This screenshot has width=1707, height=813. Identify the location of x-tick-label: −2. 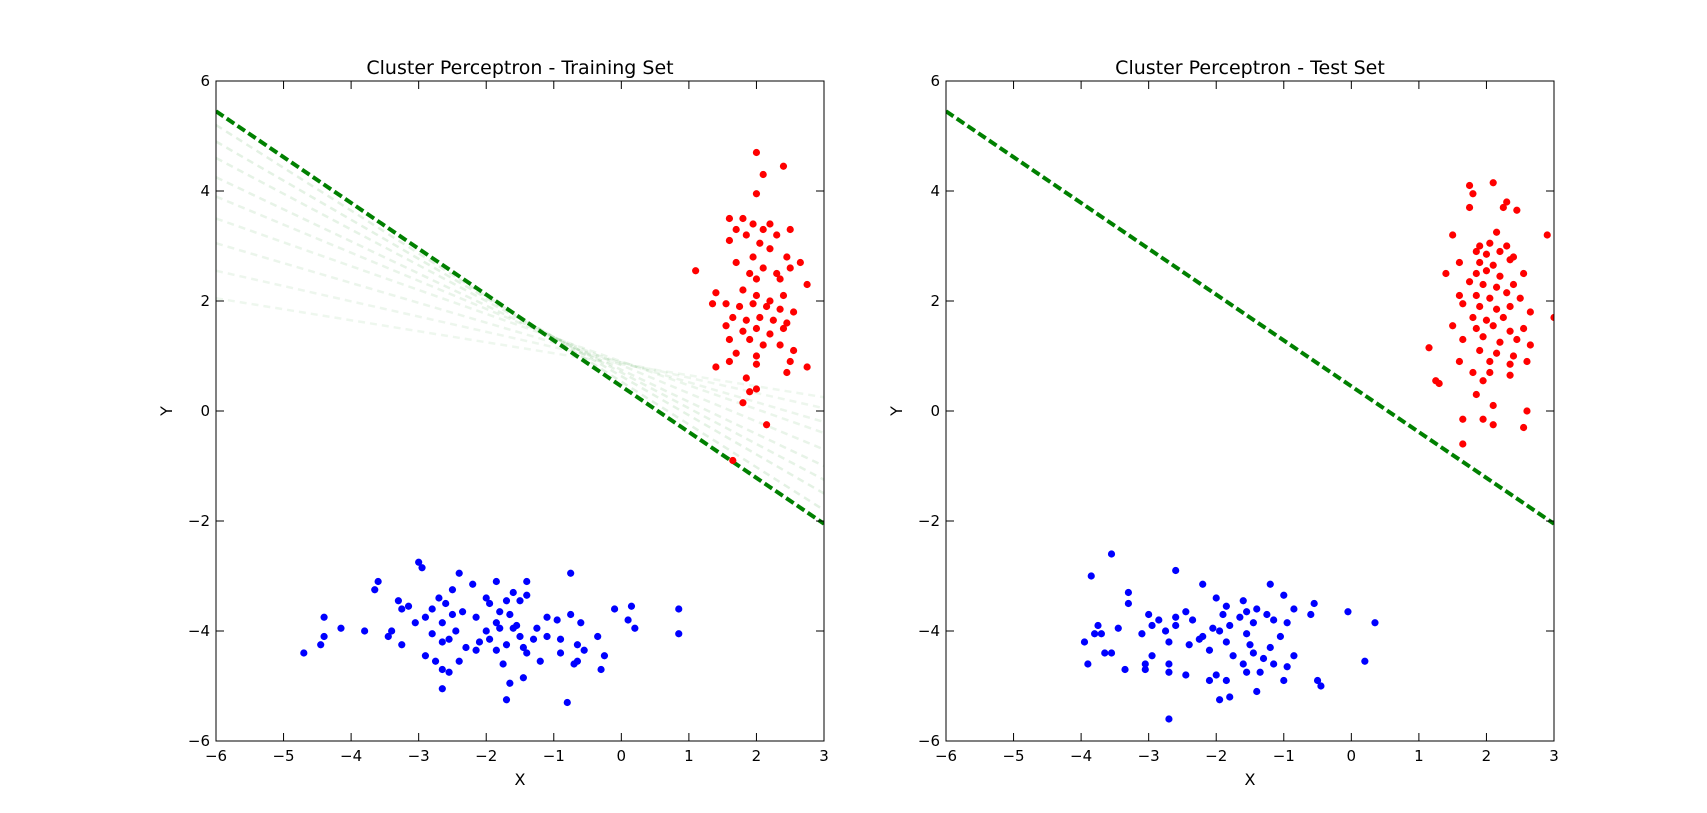
(486, 756).